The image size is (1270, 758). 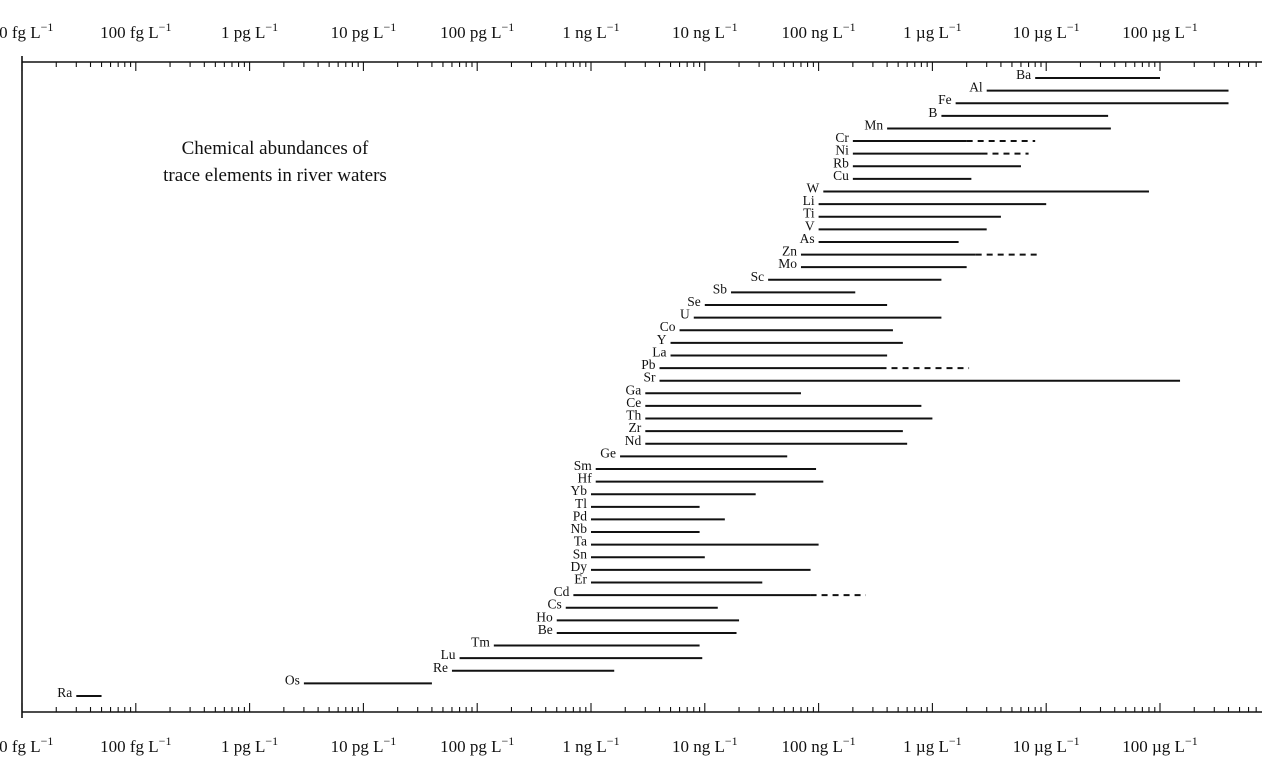 I want to click on range-v: V, so click(x=896, y=225).